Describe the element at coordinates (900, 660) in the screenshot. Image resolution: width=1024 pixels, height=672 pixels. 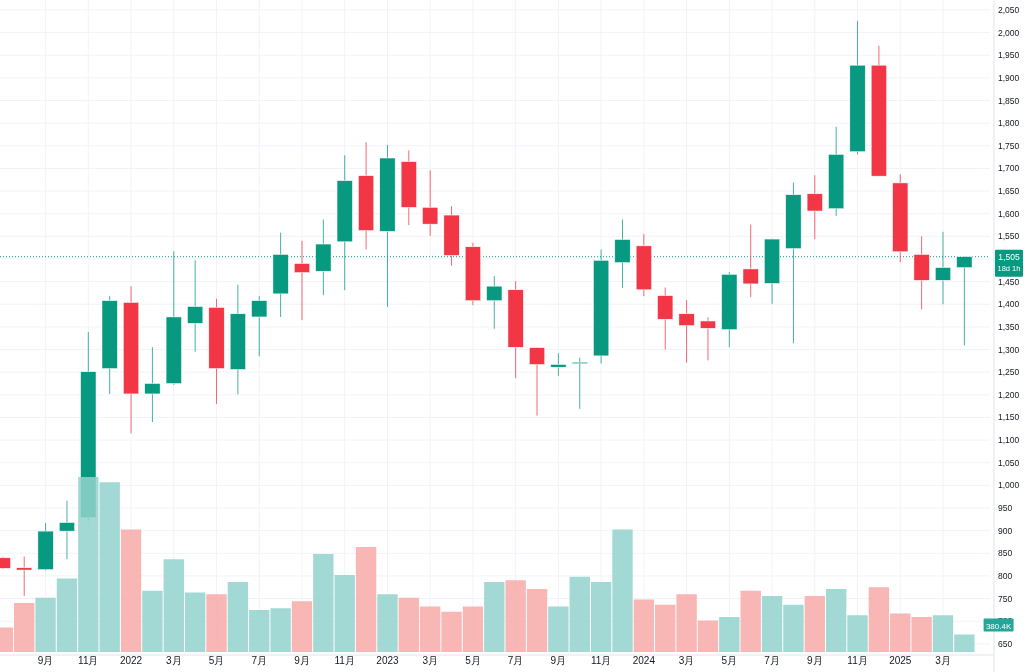
I see `x-tick-label: 2025` at that location.